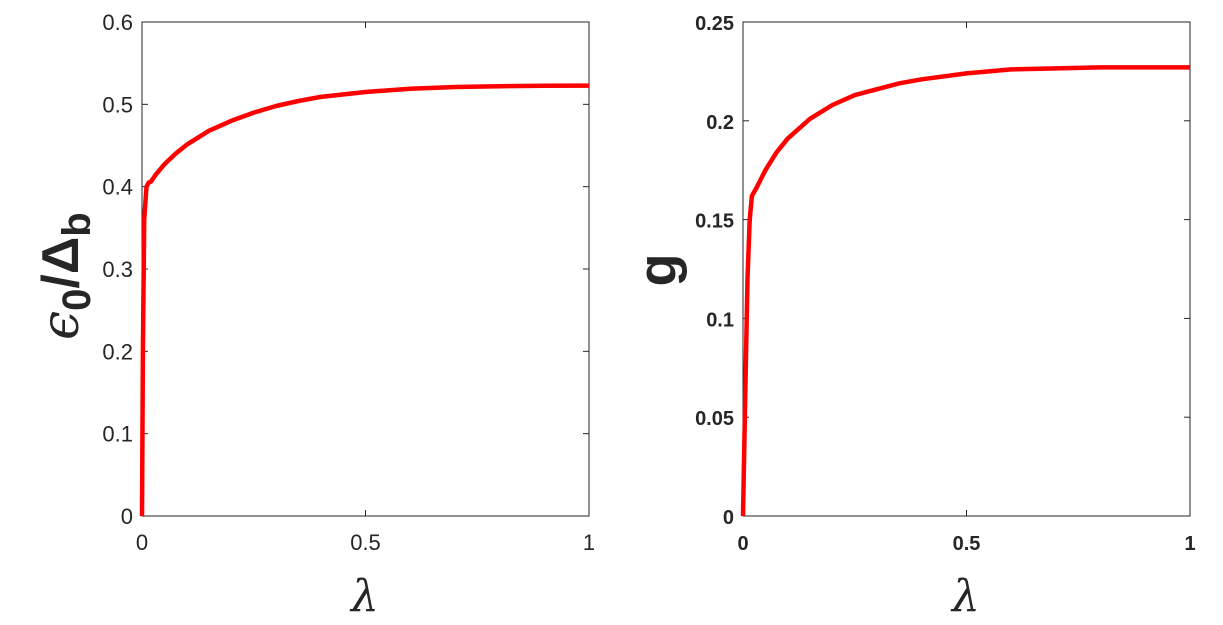 This screenshot has width=1223, height=625. Describe the element at coordinates (117, 104) in the screenshot. I see `left-y-tick-label: 0.5` at that location.